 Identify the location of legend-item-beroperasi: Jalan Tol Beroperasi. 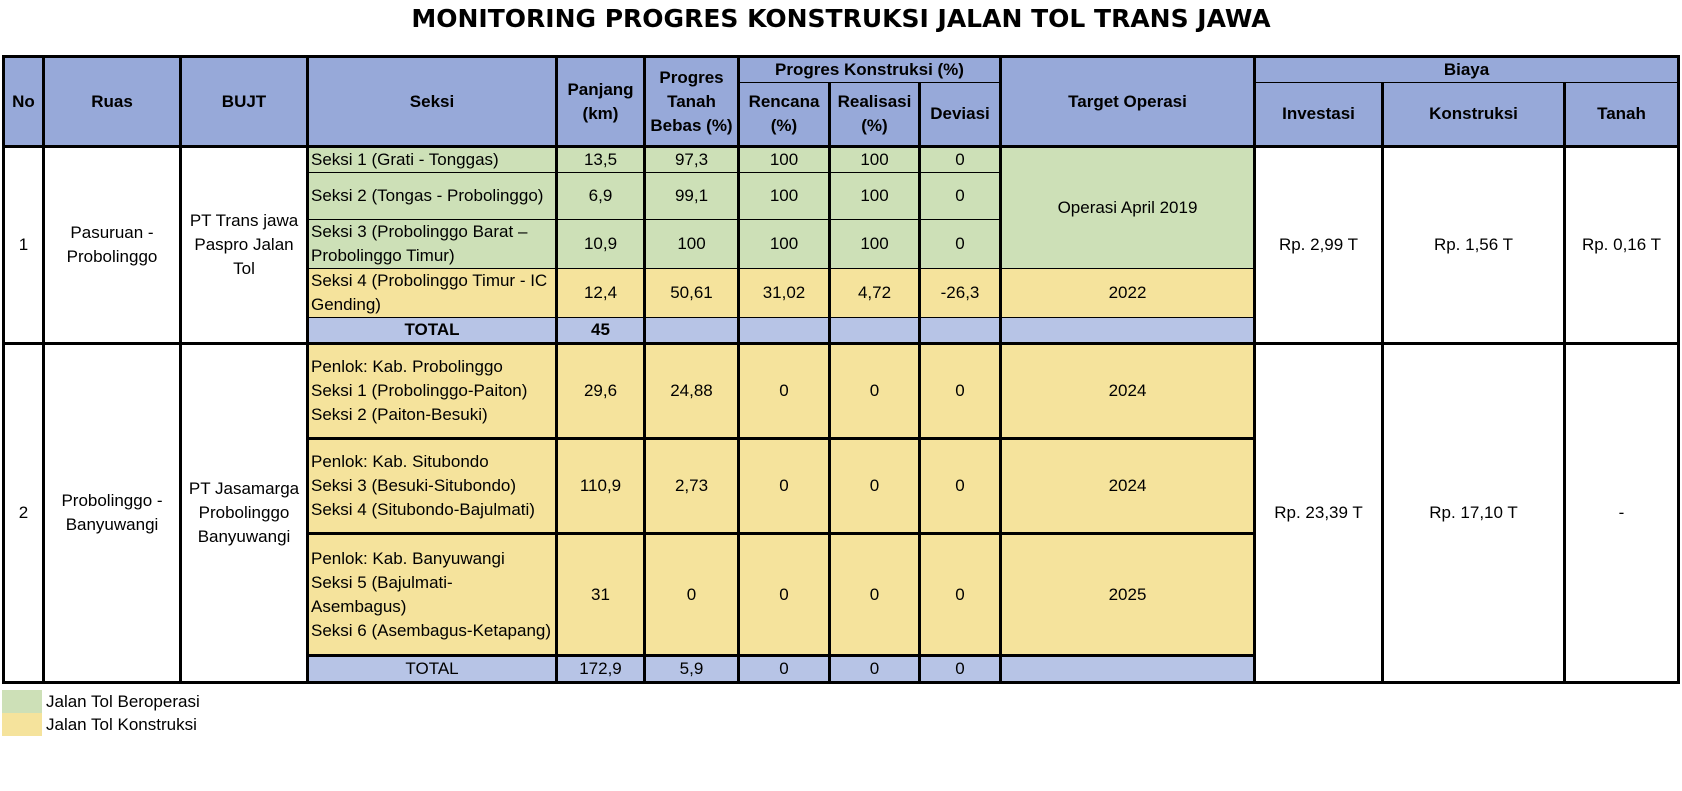
(101, 701).